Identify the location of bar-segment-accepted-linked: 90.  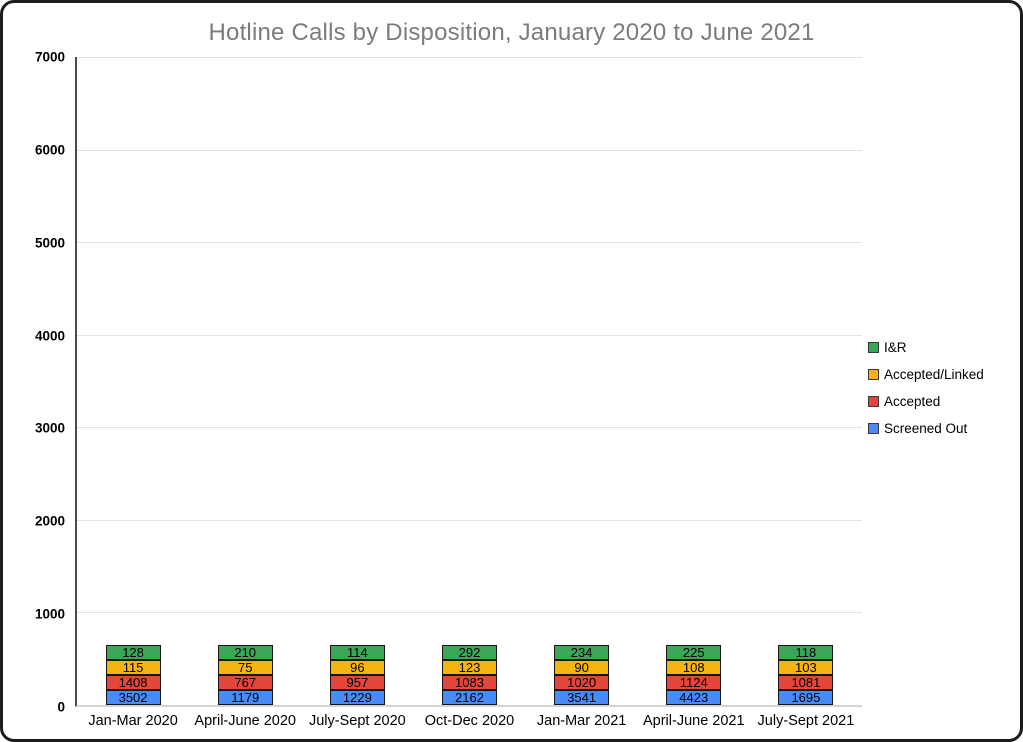
(582, 667).